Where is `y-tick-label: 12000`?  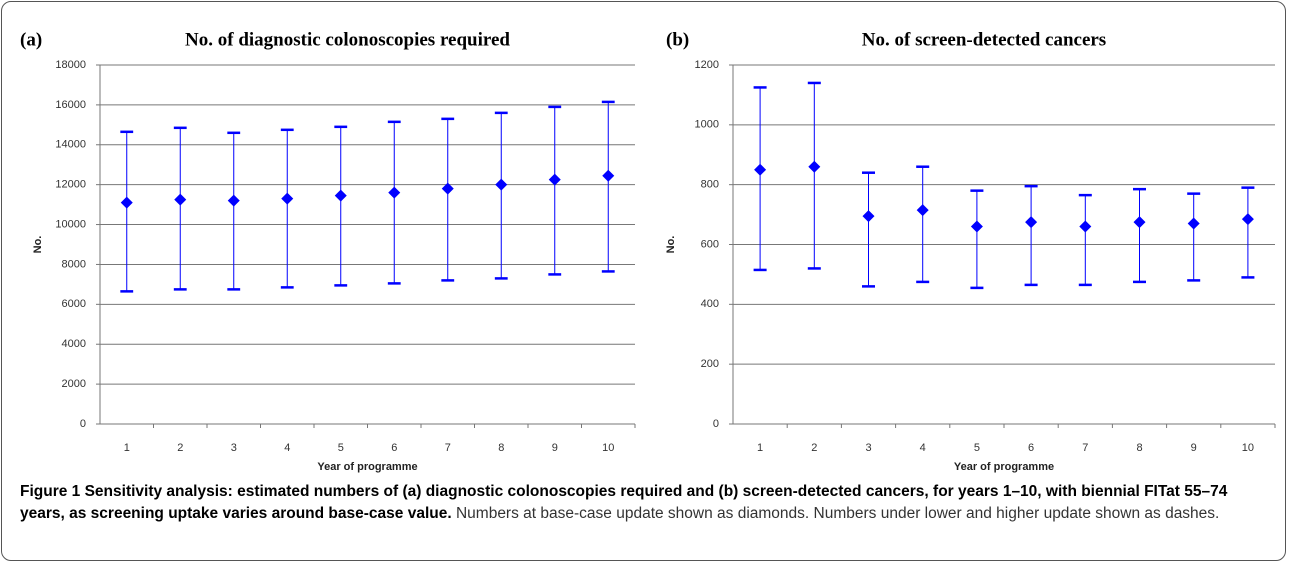
y-tick-label: 12000 is located at coordinates (70, 185).